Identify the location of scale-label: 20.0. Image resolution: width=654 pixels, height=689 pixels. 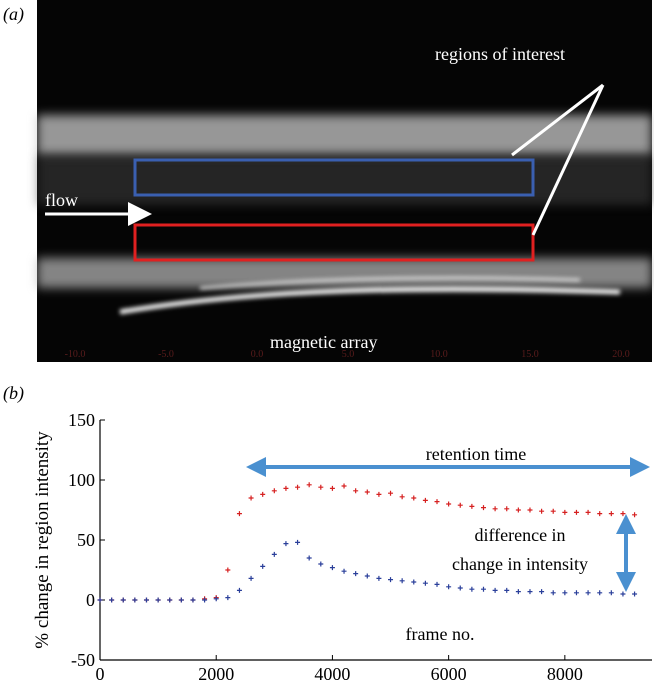
(621, 354).